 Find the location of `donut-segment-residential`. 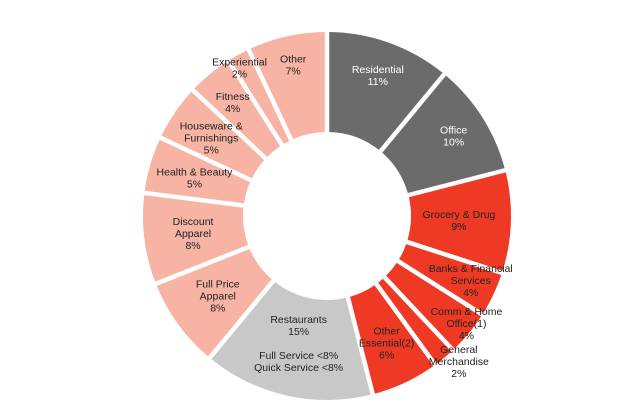

donut-segment-residential is located at coordinates (386, 91).